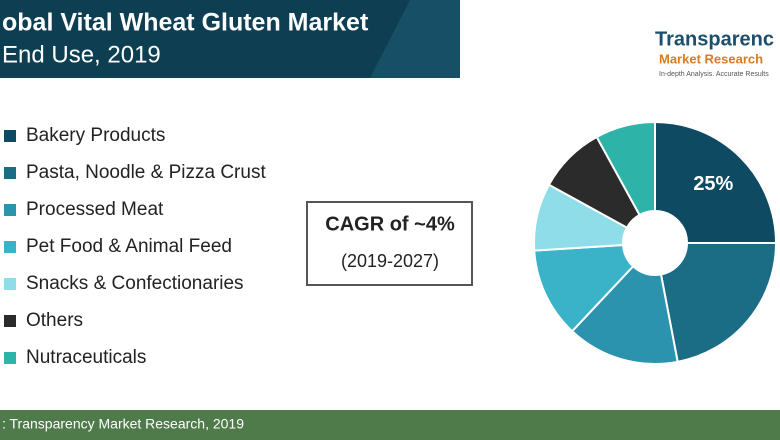  Describe the element at coordinates (415, 39) in the screenshot. I see `banner-accent` at that location.